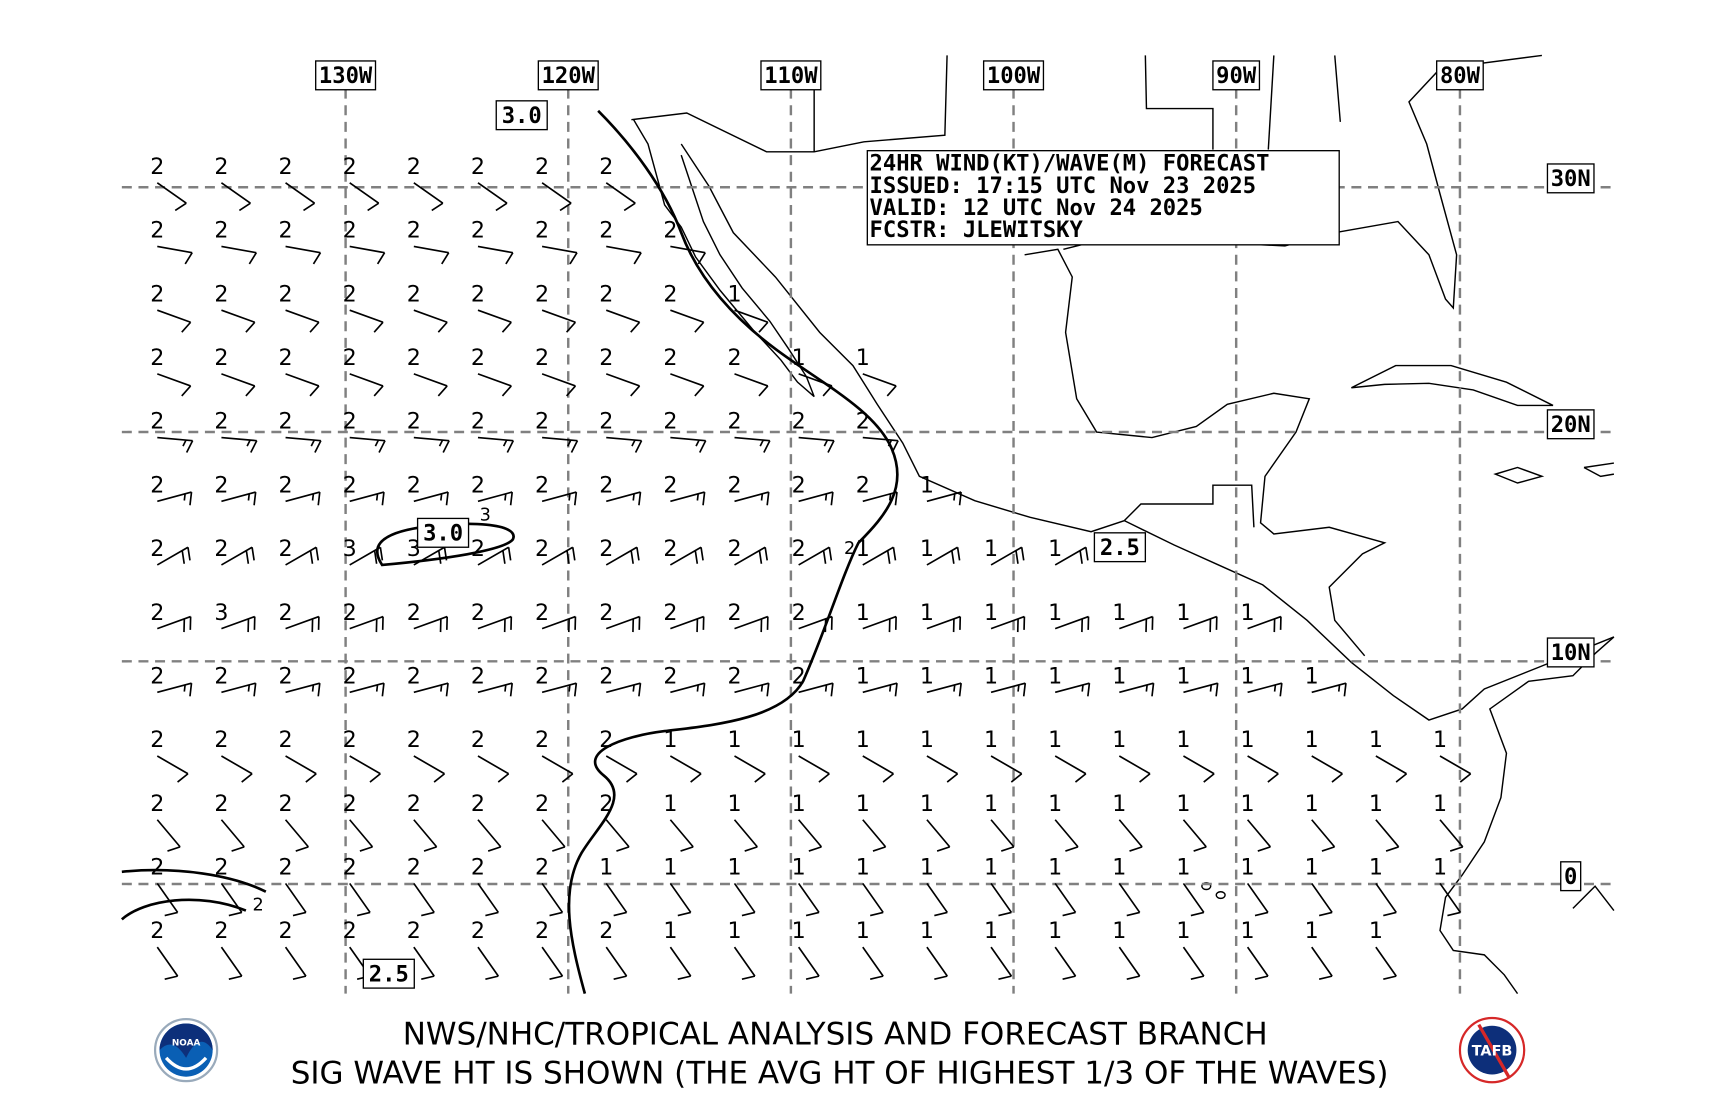 The height and width of the screenshot is (1100, 1728). What do you see at coordinates (569, 76) in the screenshot?
I see `longitude-label: 120W` at bounding box center [569, 76].